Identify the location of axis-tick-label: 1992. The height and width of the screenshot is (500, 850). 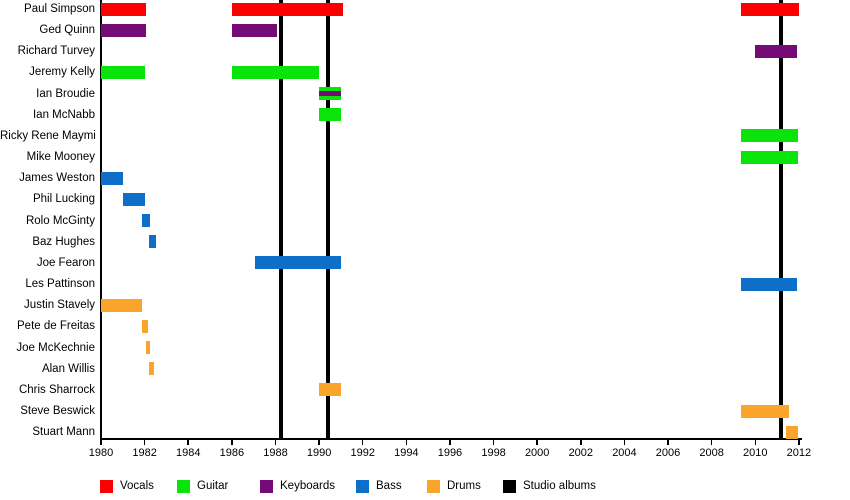
(362, 453).